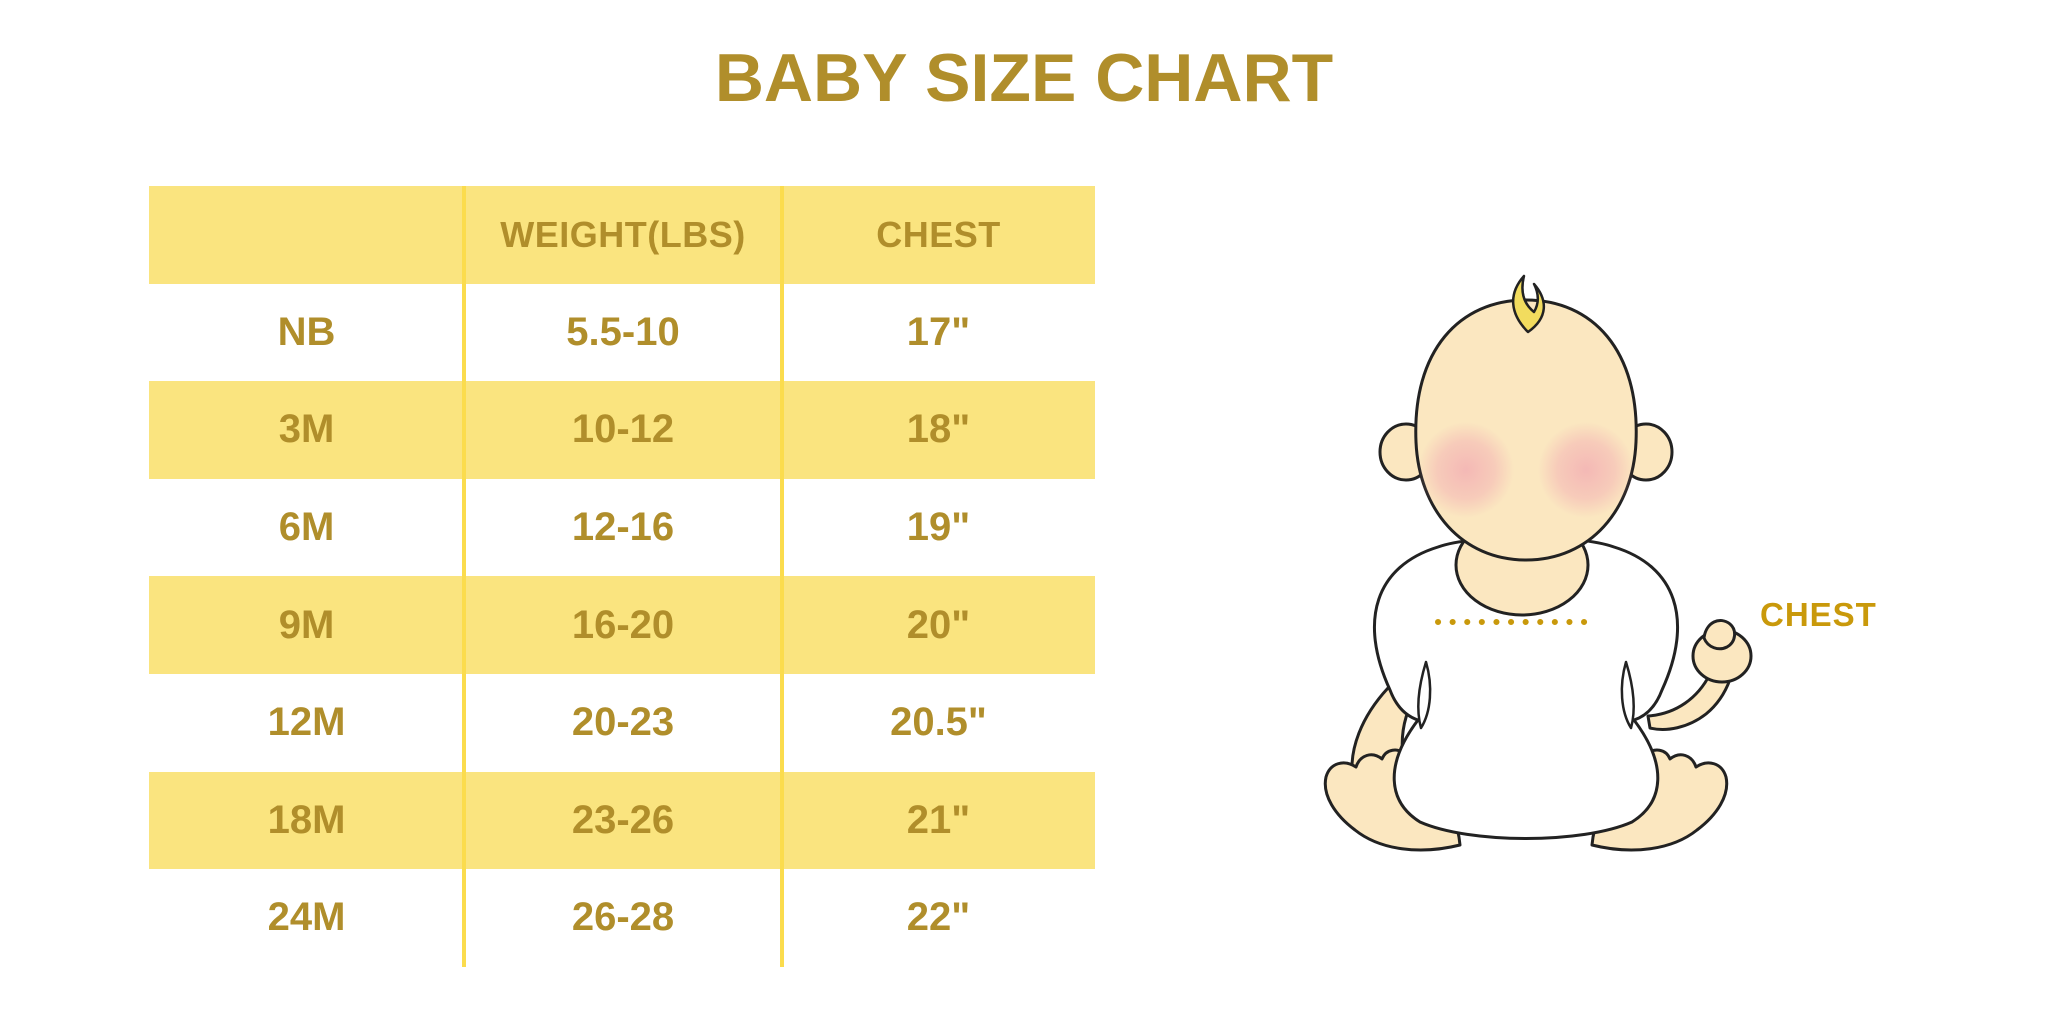 This screenshot has width=2048, height=1024. Describe the element at coordinates (306, 819) in the screenshot. I see `cell-size: 18M` at that location.